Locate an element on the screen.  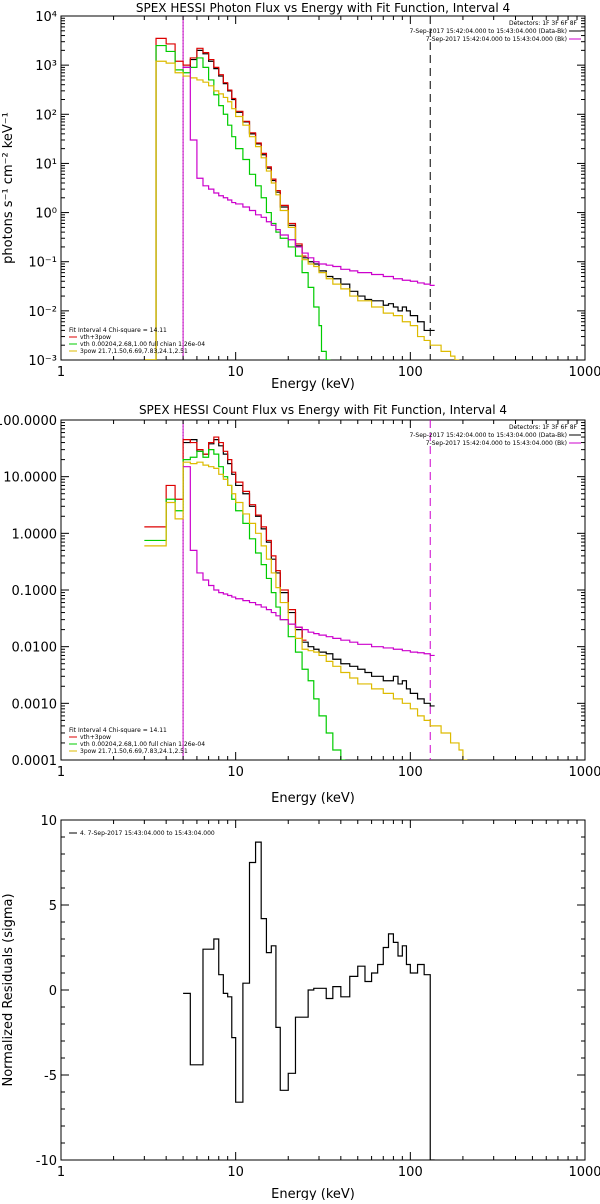
y-tick-label: 10.0000 is located at coordinates (30, 478).